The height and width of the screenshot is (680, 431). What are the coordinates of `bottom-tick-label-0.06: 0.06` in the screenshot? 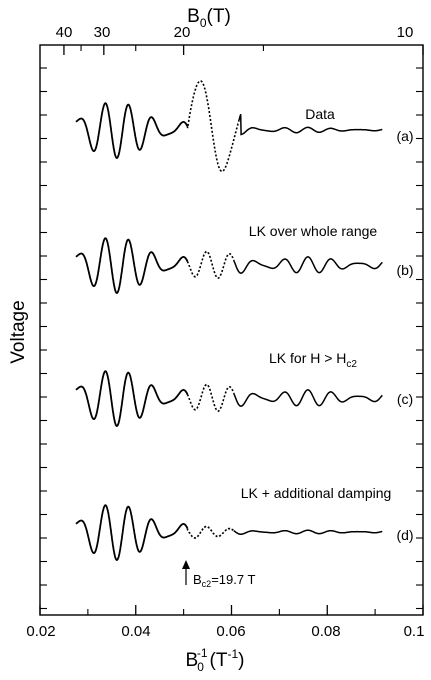 It's located at (230, 631).